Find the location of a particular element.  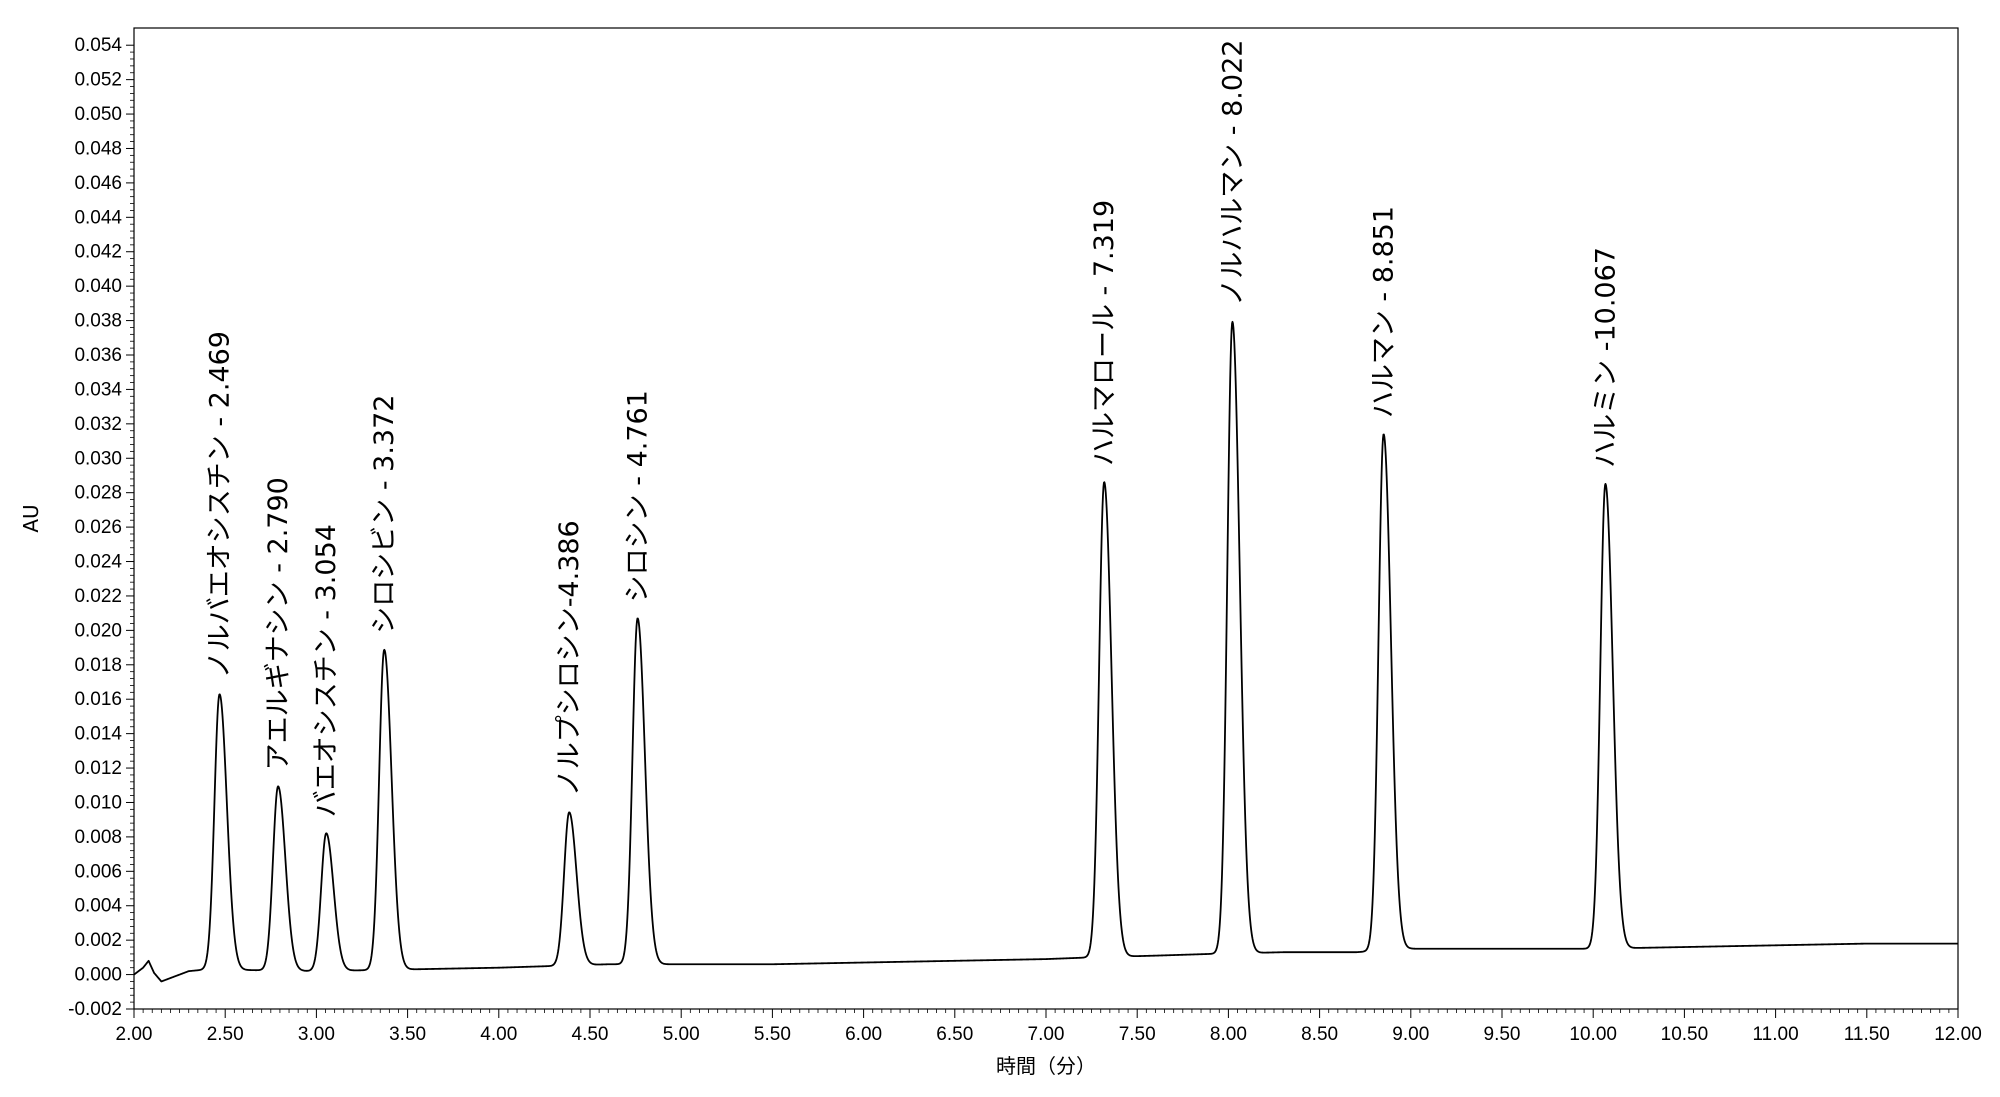

y-tick-label: 0.044 is located at coordinates (98, 217).